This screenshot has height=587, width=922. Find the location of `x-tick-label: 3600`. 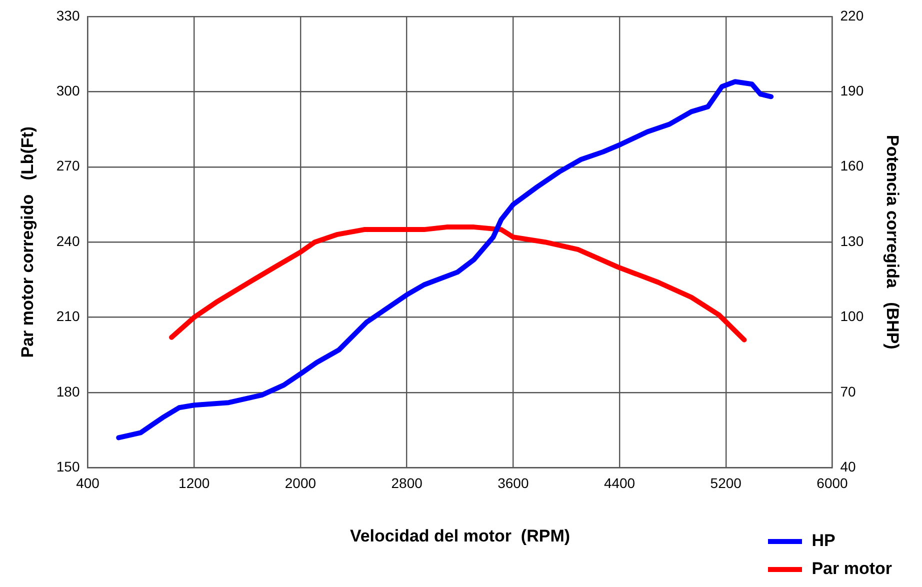

x-tick-label: 3600 is located at coordinates (513, 483).